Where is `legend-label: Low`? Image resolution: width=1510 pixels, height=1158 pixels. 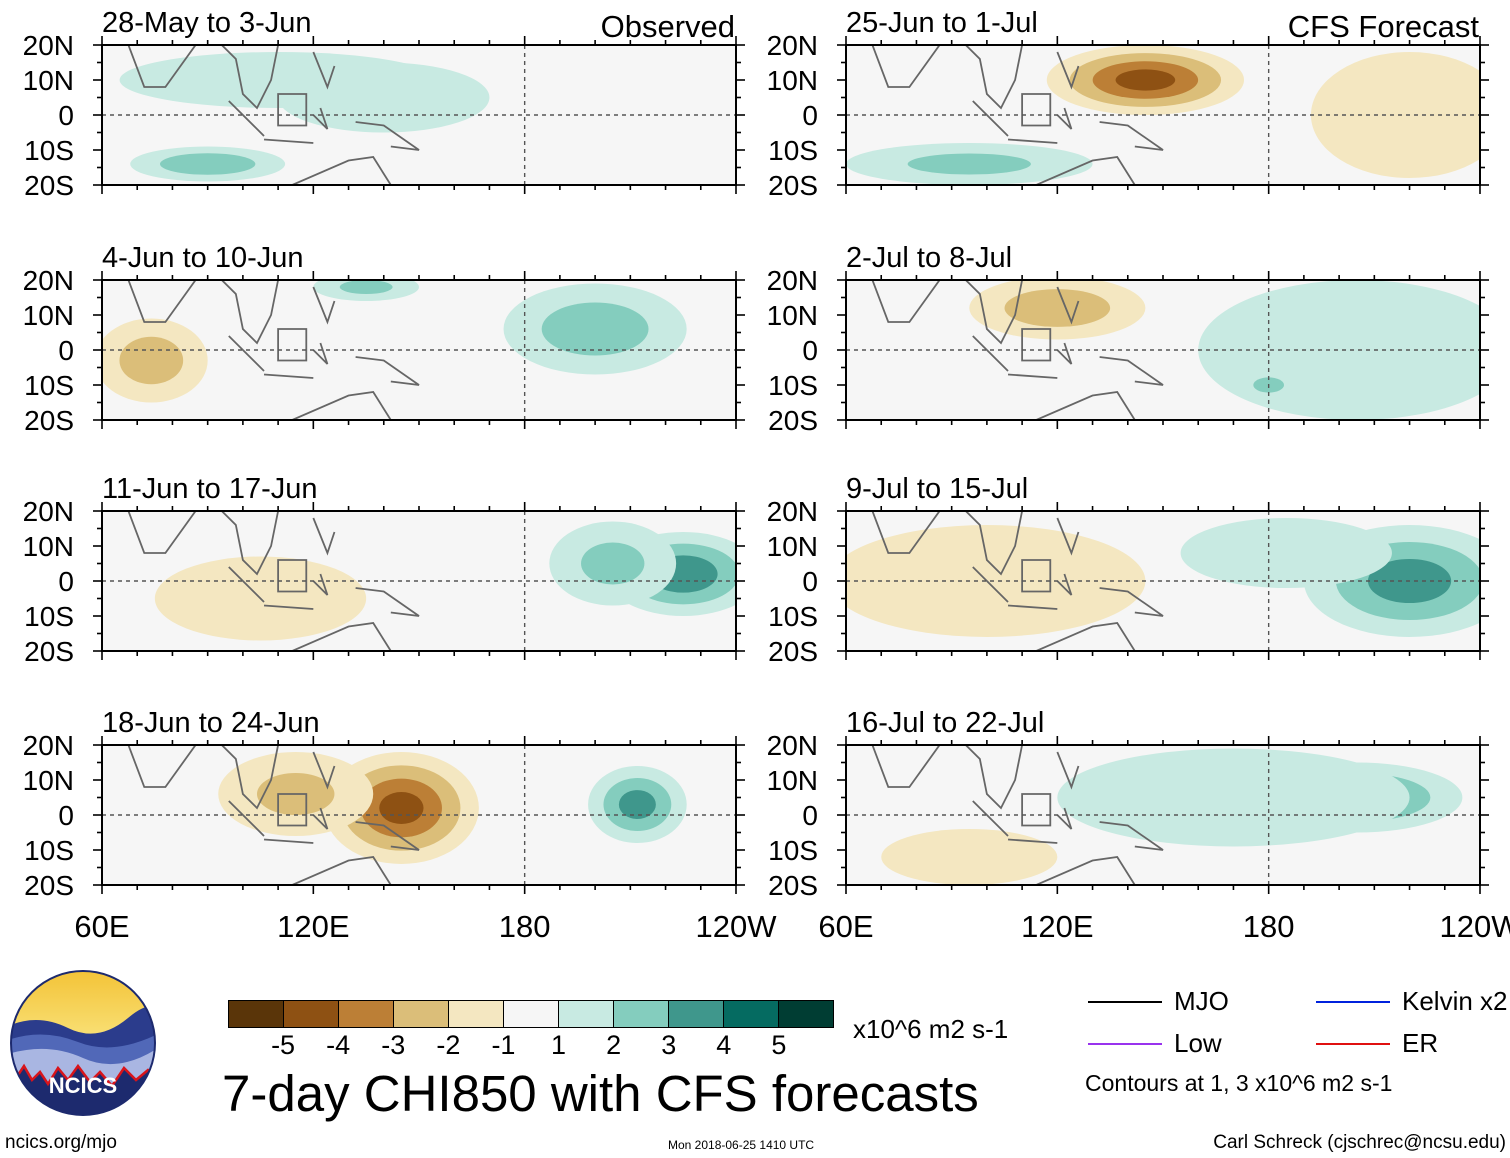
legend-label: Low is located at coordinates (1198, 1043).